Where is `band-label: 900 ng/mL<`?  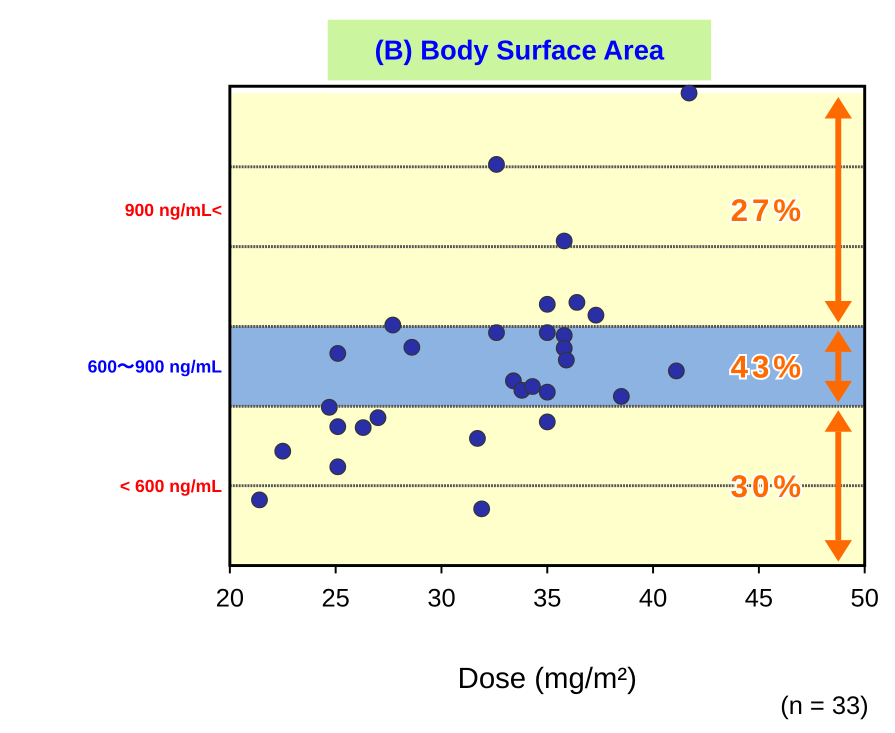
band-label: 900 ng/mL< is located at coordinates (173, 210).